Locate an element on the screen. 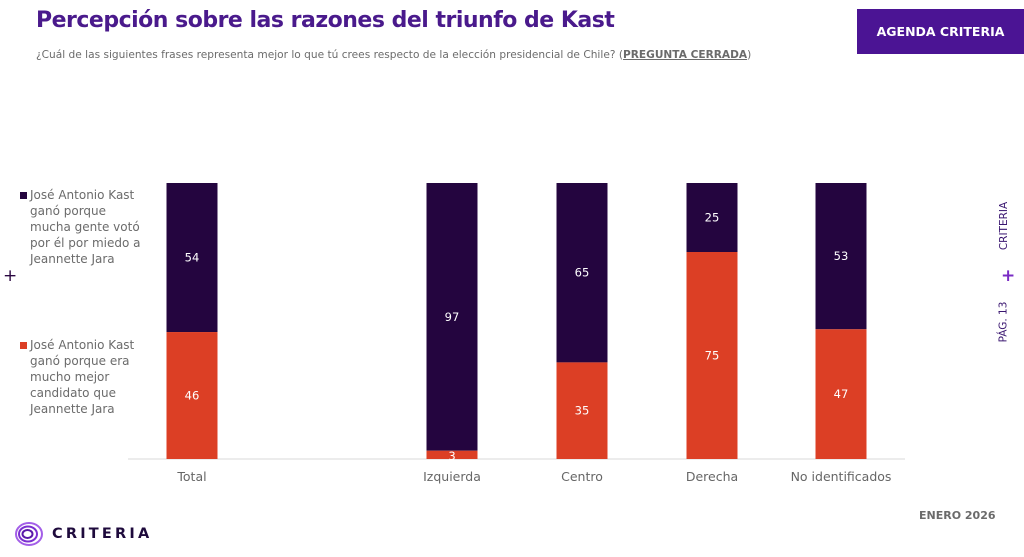 Image resolution: width=1024 pixels, height=557 pixels. criteria-logo: CRITERIA is located at coordinates (83, 534).